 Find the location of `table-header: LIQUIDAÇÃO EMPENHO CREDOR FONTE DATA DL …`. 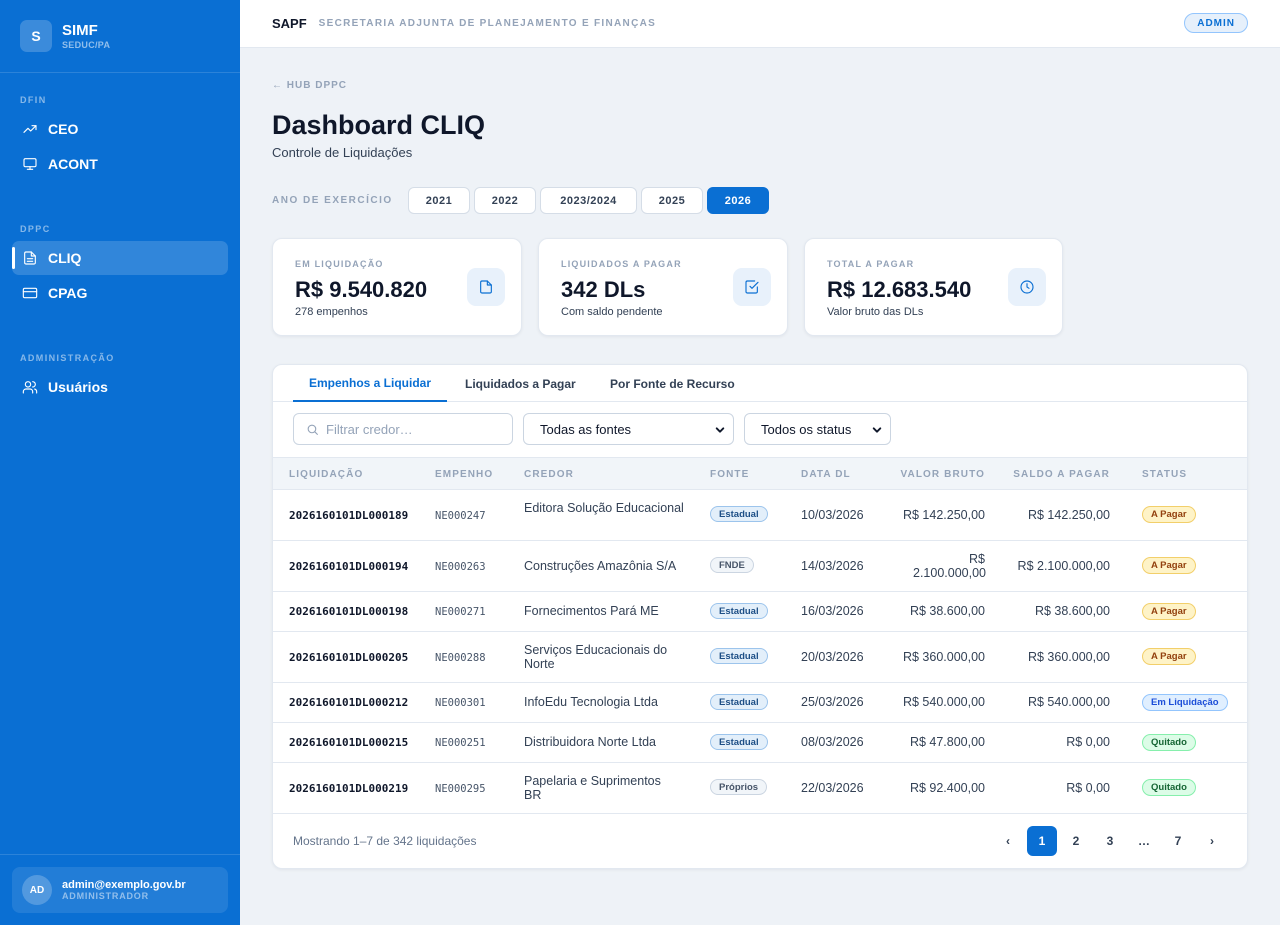

table-header: LIQUIDAÇÃO EMPENHO CREDOR FONTE DATA DL … is located at coordinates (760, 473).